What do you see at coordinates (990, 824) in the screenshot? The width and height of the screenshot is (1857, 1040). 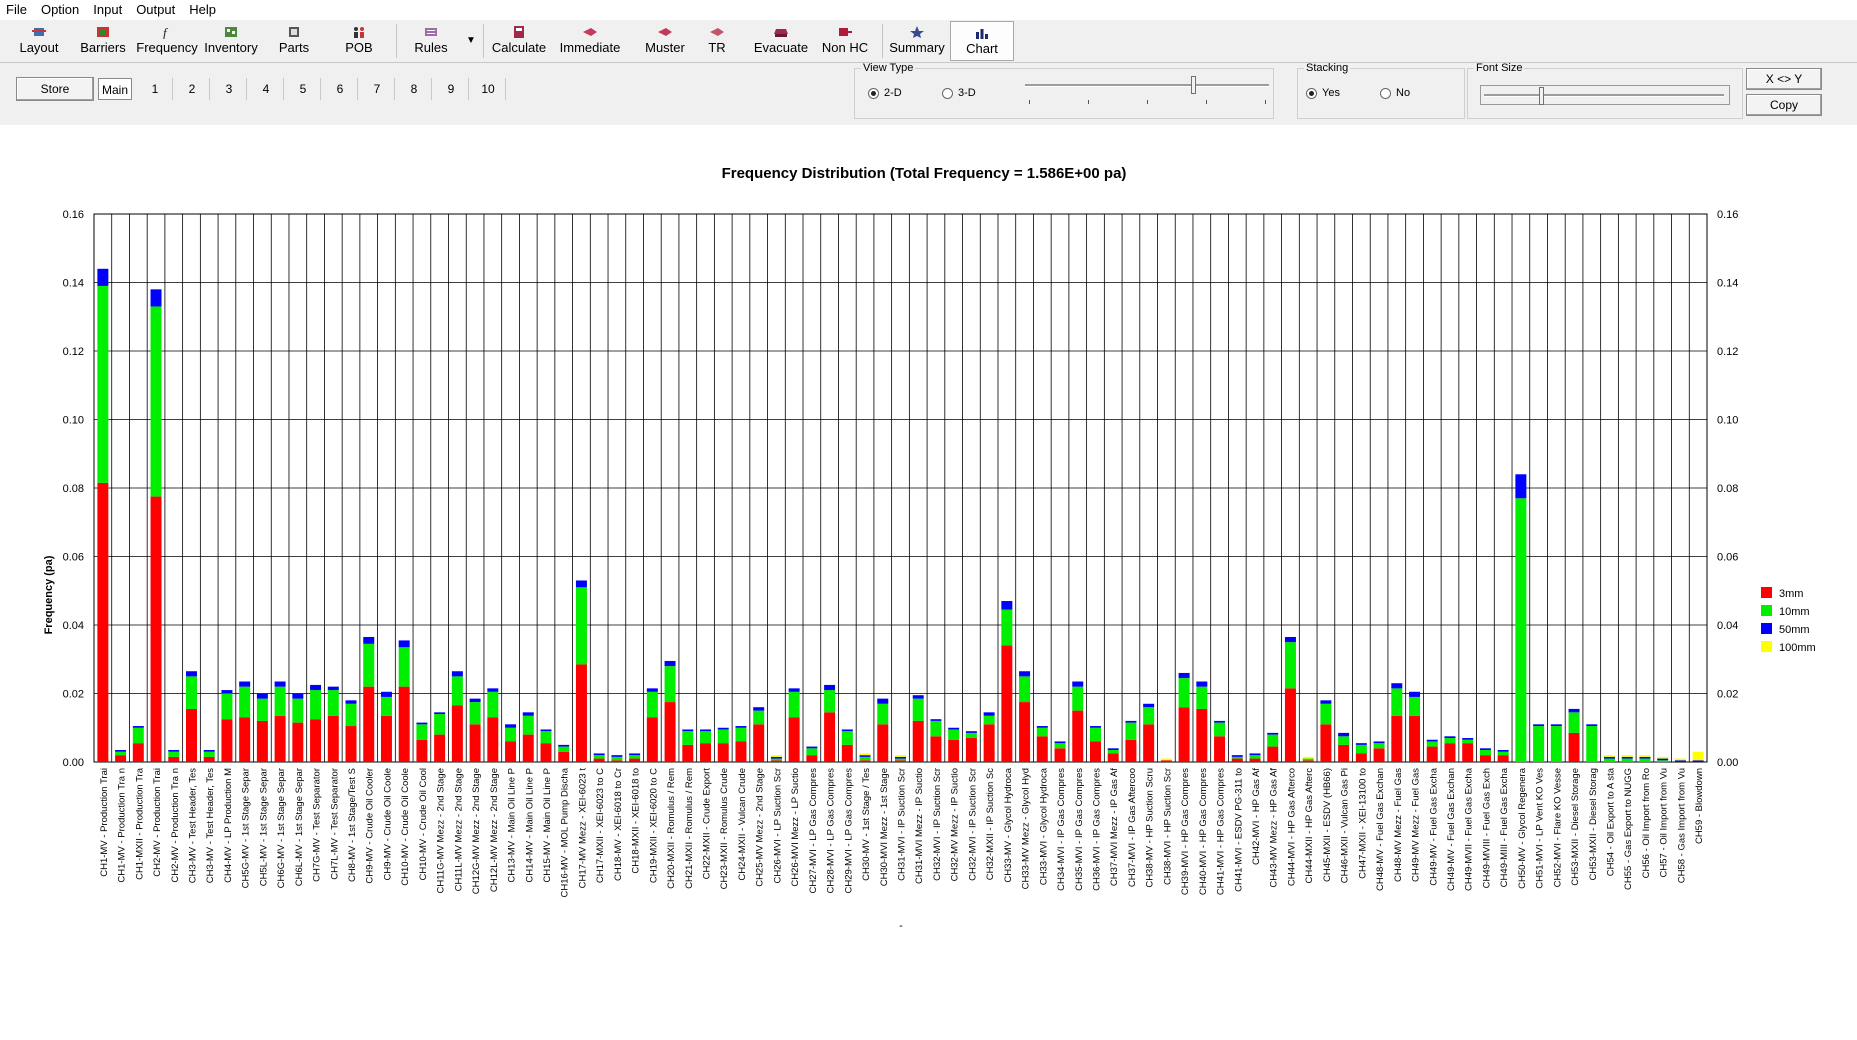 I see `x-tick-label: CH32-MXII - IP Suction Sc` at bounding box center [990, 824].